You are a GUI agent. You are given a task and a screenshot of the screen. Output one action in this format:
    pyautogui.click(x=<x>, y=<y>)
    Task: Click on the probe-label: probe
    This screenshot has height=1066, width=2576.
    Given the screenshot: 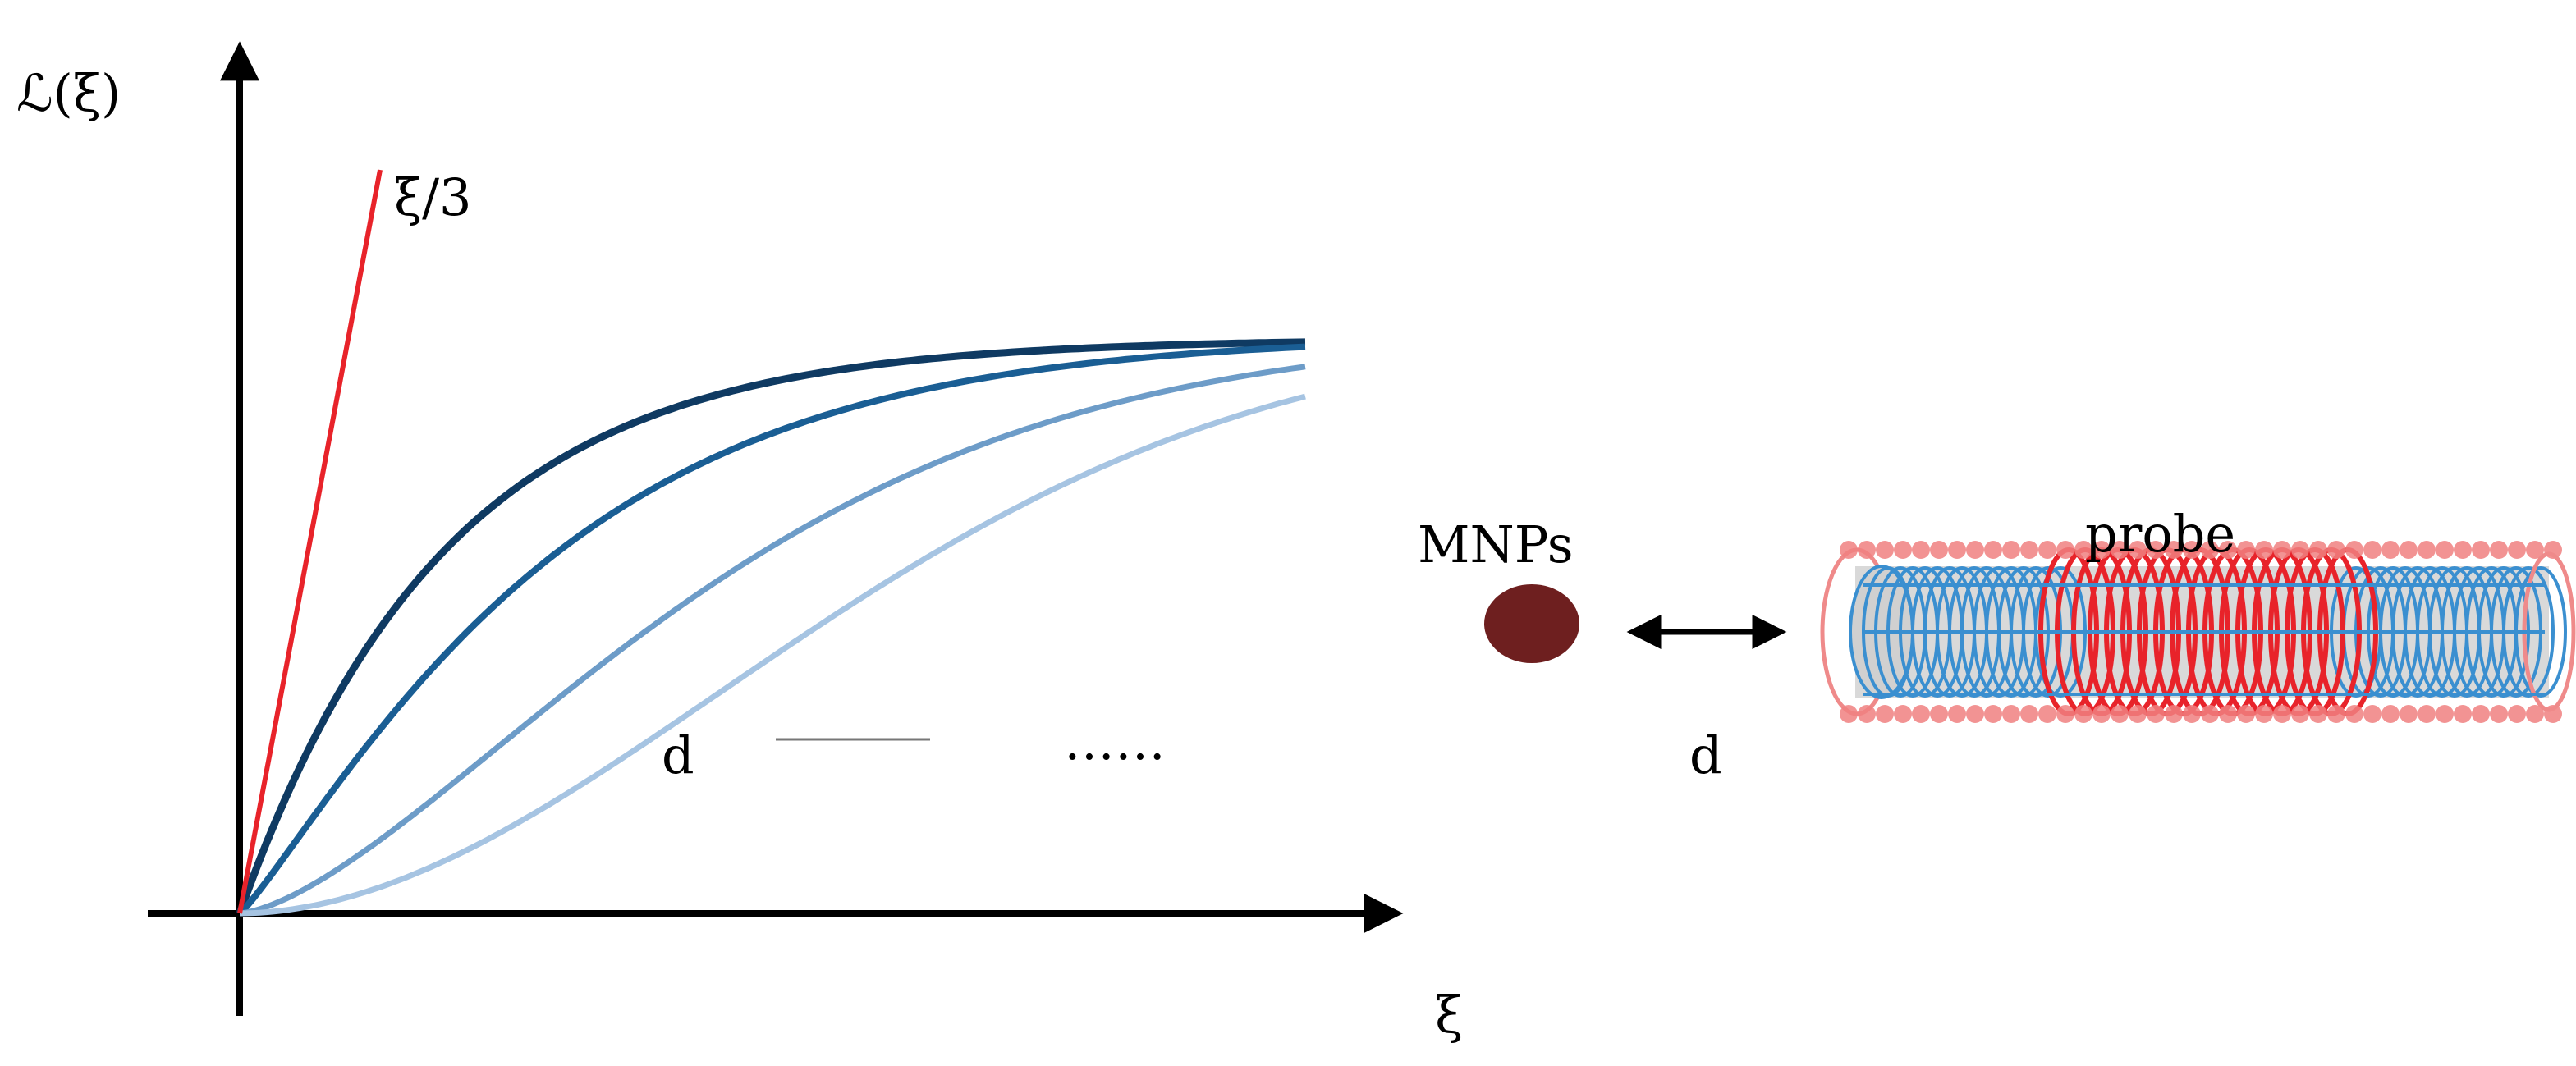 What is the action you would take?
    pyautogui.click(x=2160, y=534)
    